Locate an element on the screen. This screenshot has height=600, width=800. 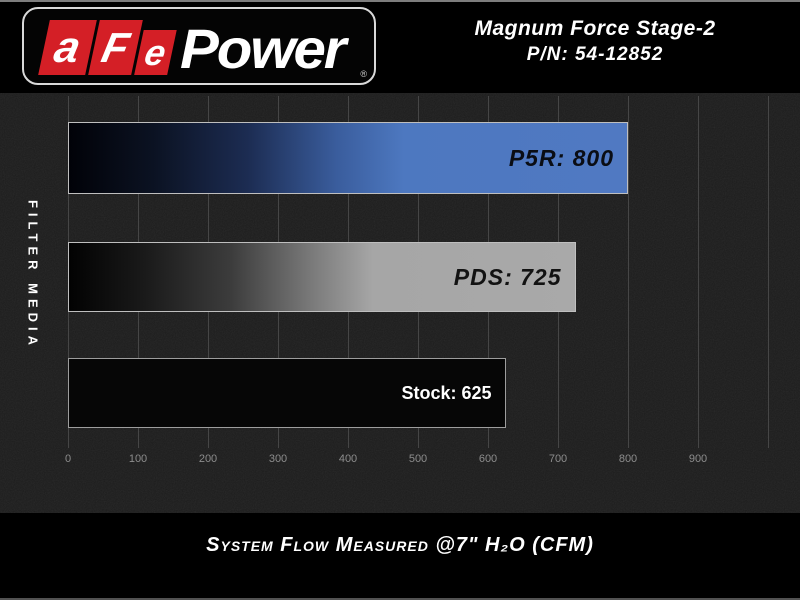
chart-header-title: Magnum Force Stage-2 P/N: 54-12852 is located at coordinates (595, 41).